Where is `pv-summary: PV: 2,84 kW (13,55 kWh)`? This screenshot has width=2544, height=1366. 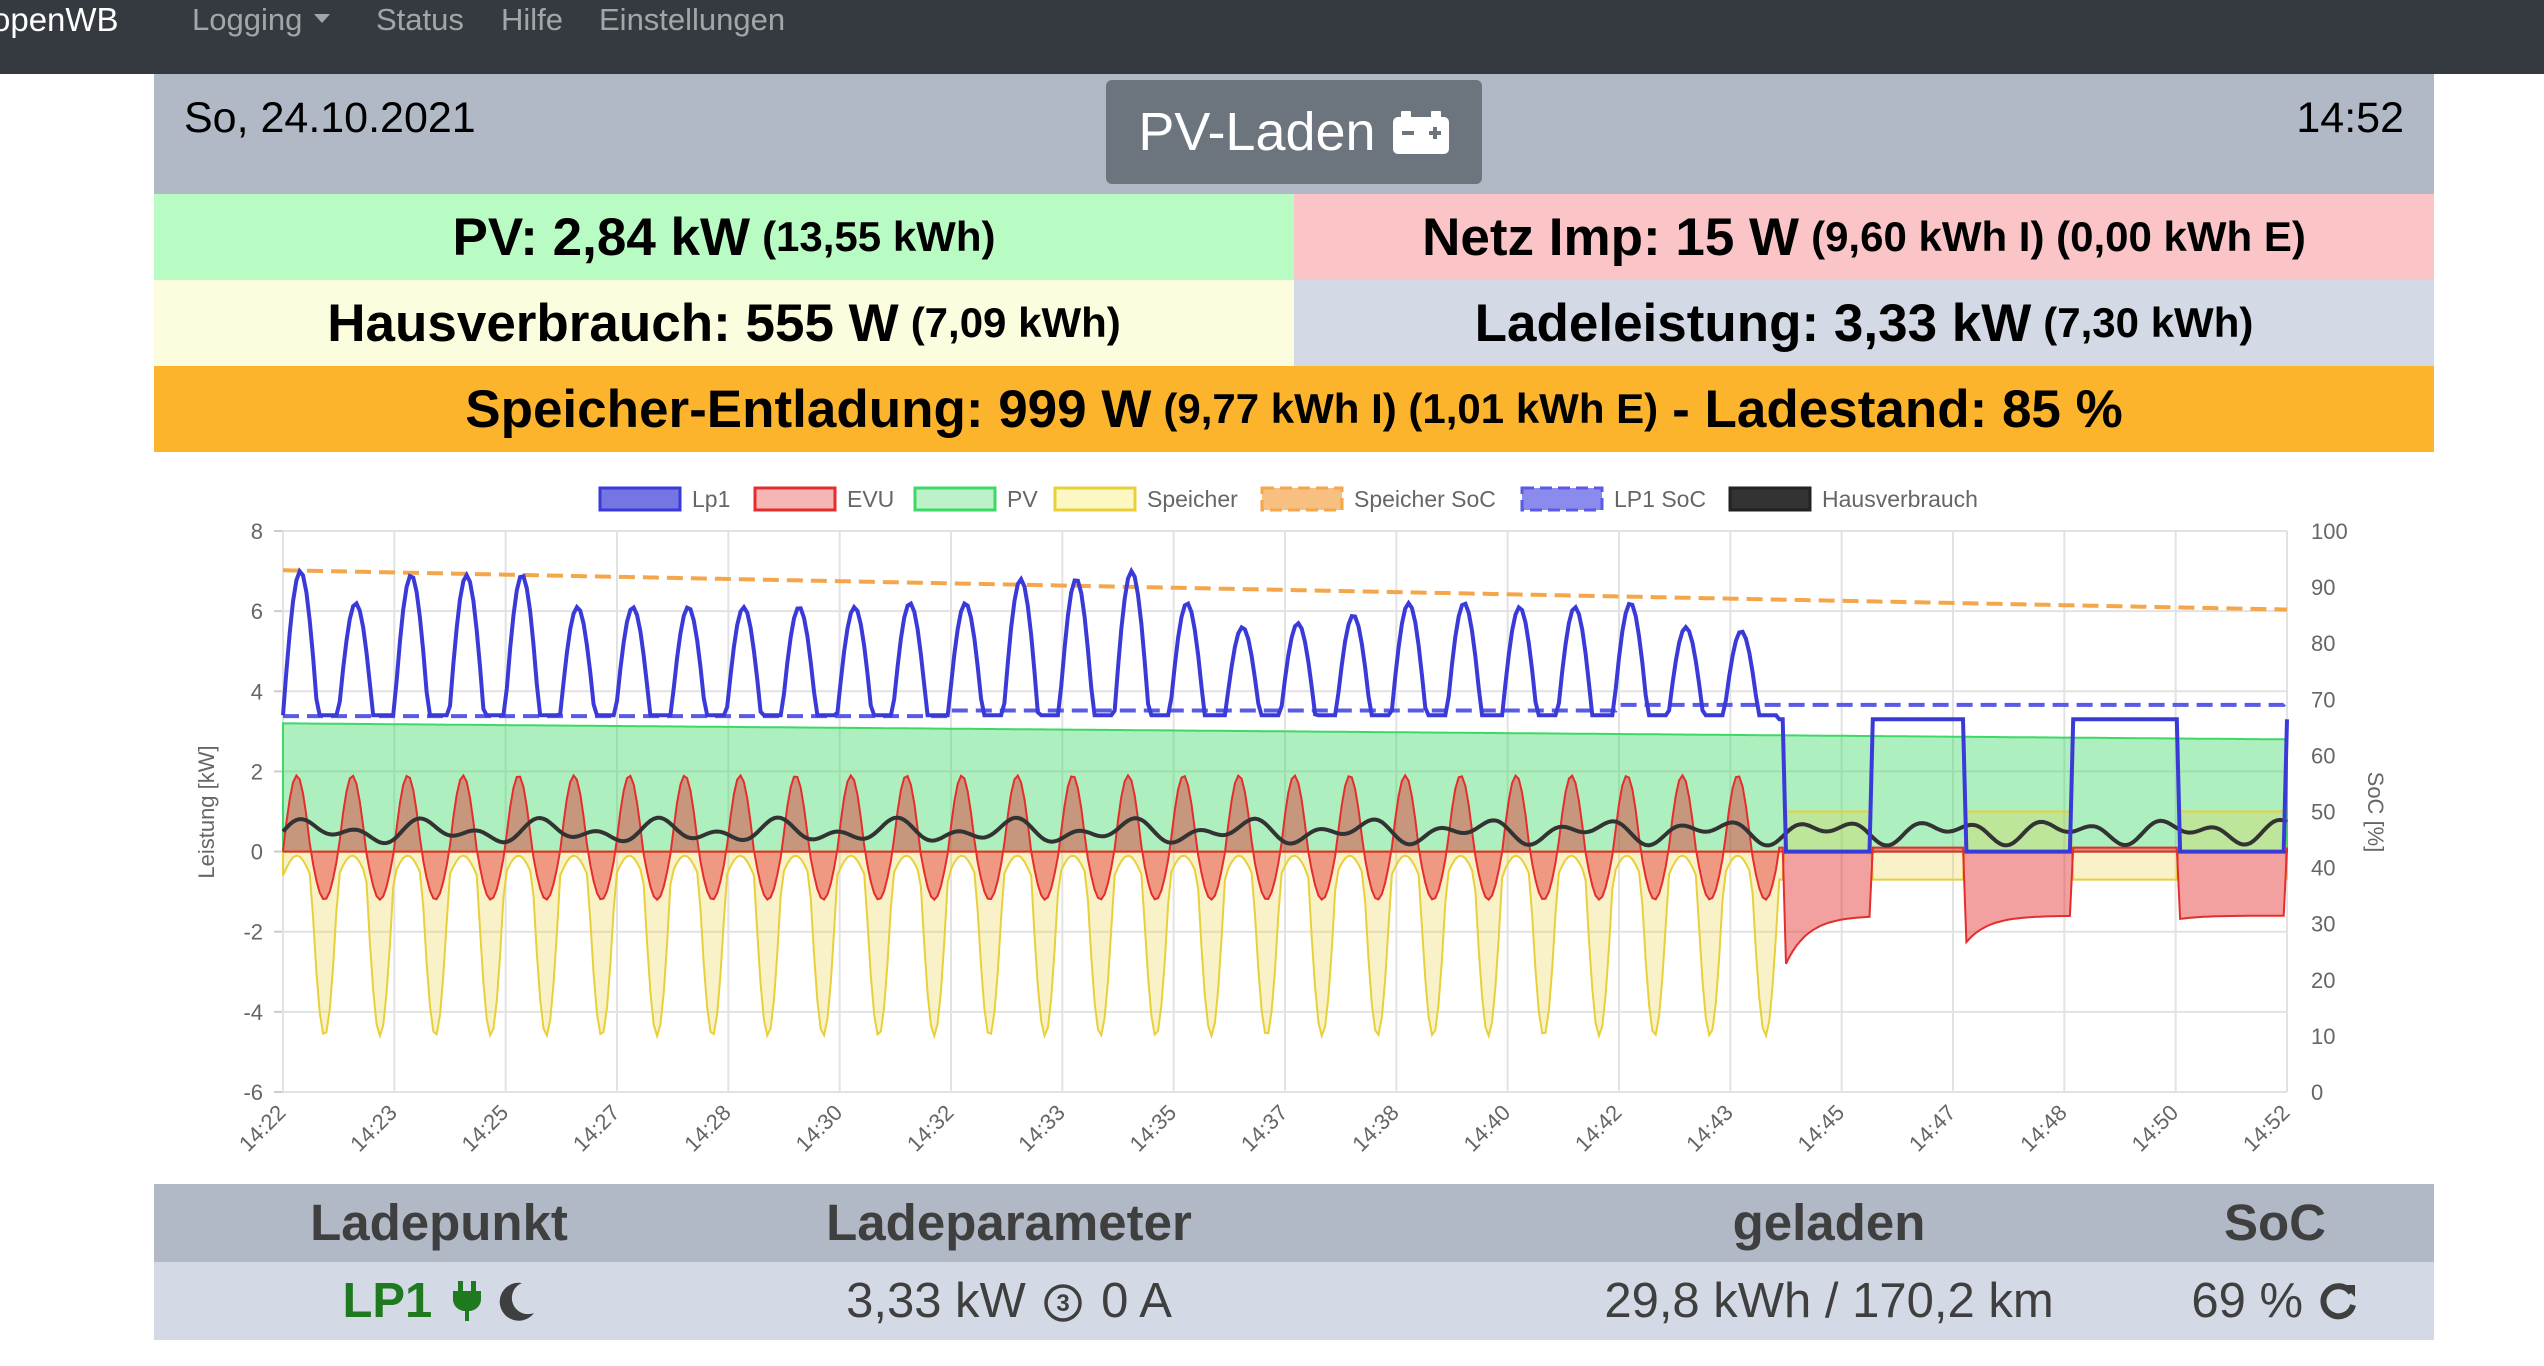
pv-summary: PV: 2,84 kW (13,55 kWh) is located at coordinates (724, 237).